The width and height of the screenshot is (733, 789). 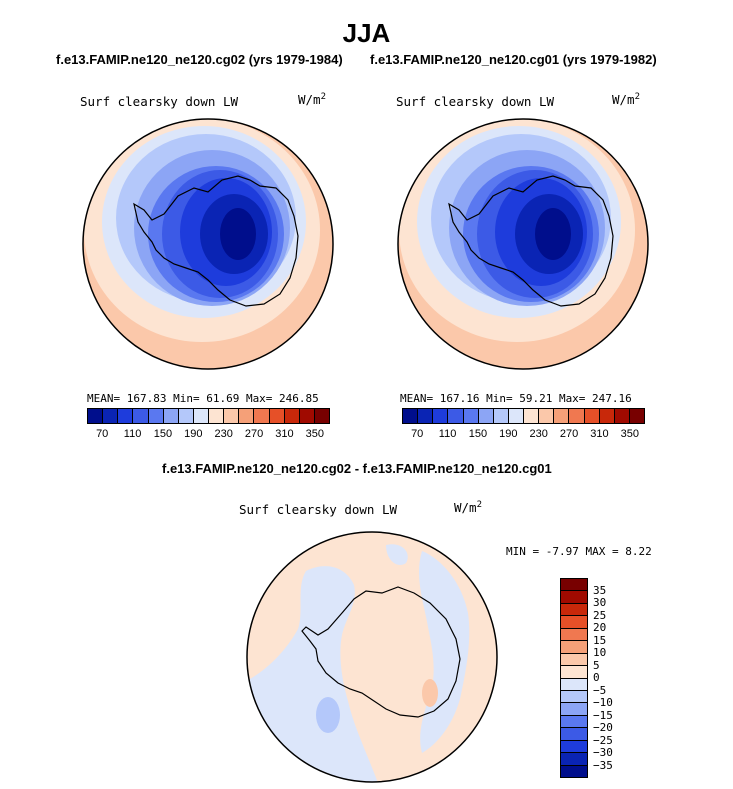 I want to click on diff-units-label: W/m2, so click(x=468, y=508).